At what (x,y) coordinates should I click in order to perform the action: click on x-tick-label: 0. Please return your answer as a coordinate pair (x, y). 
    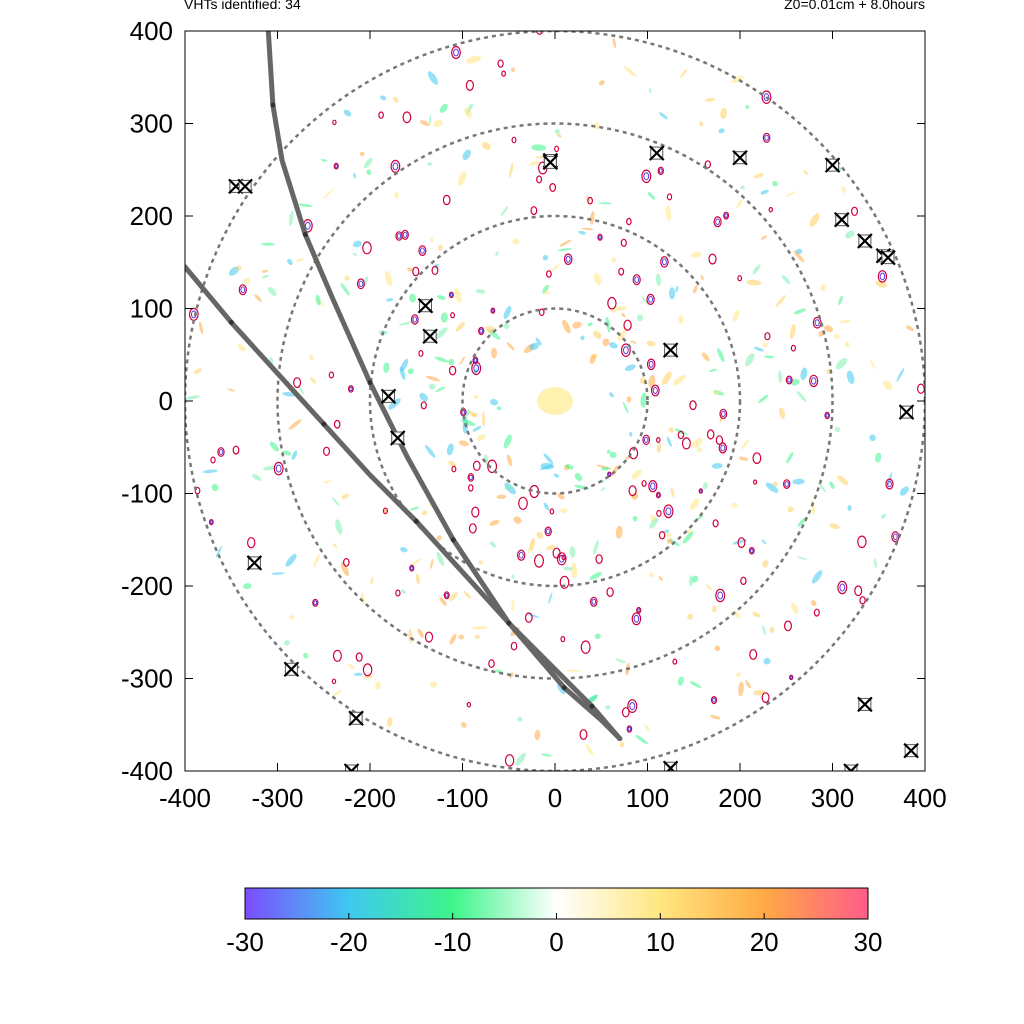
    Looking at the image, I should click on (555, 798).